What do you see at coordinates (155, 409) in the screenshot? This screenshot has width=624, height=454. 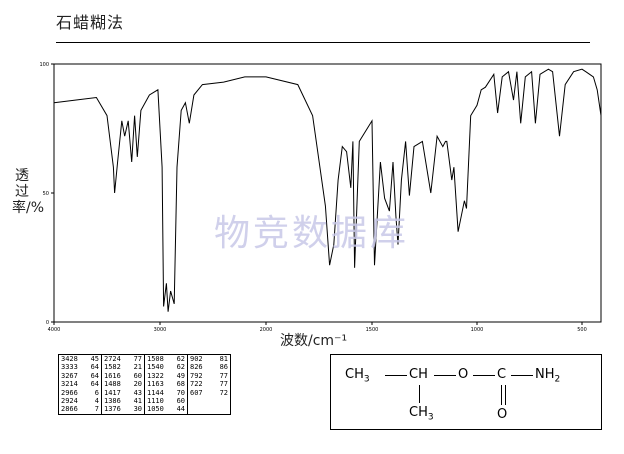 I see `peak-wavenumber: 1050` at bounding box center [155, 409].